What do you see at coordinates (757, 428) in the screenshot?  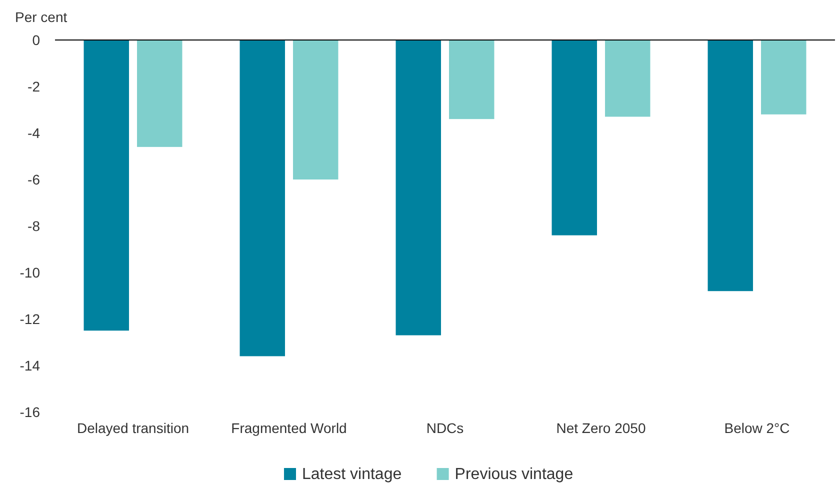 I see `x-tick-label: Below 2°C` at bounding box center [757, 428].